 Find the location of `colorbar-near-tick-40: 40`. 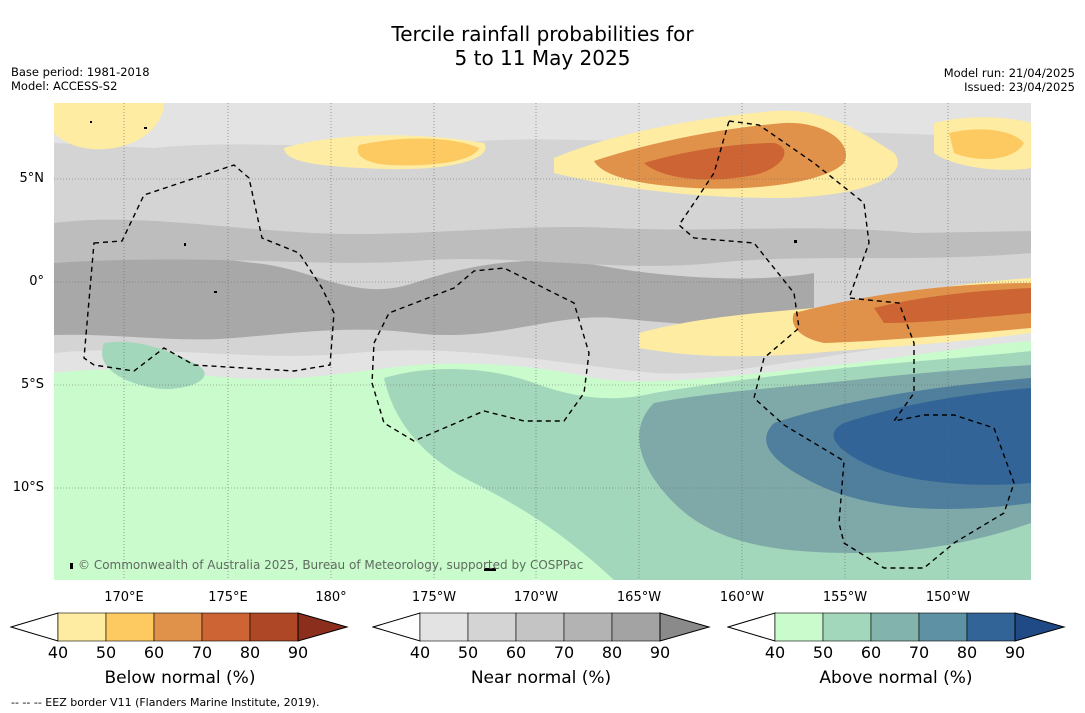

colorbar-near-tick-40: 40 is located at coordinates (420, 652).